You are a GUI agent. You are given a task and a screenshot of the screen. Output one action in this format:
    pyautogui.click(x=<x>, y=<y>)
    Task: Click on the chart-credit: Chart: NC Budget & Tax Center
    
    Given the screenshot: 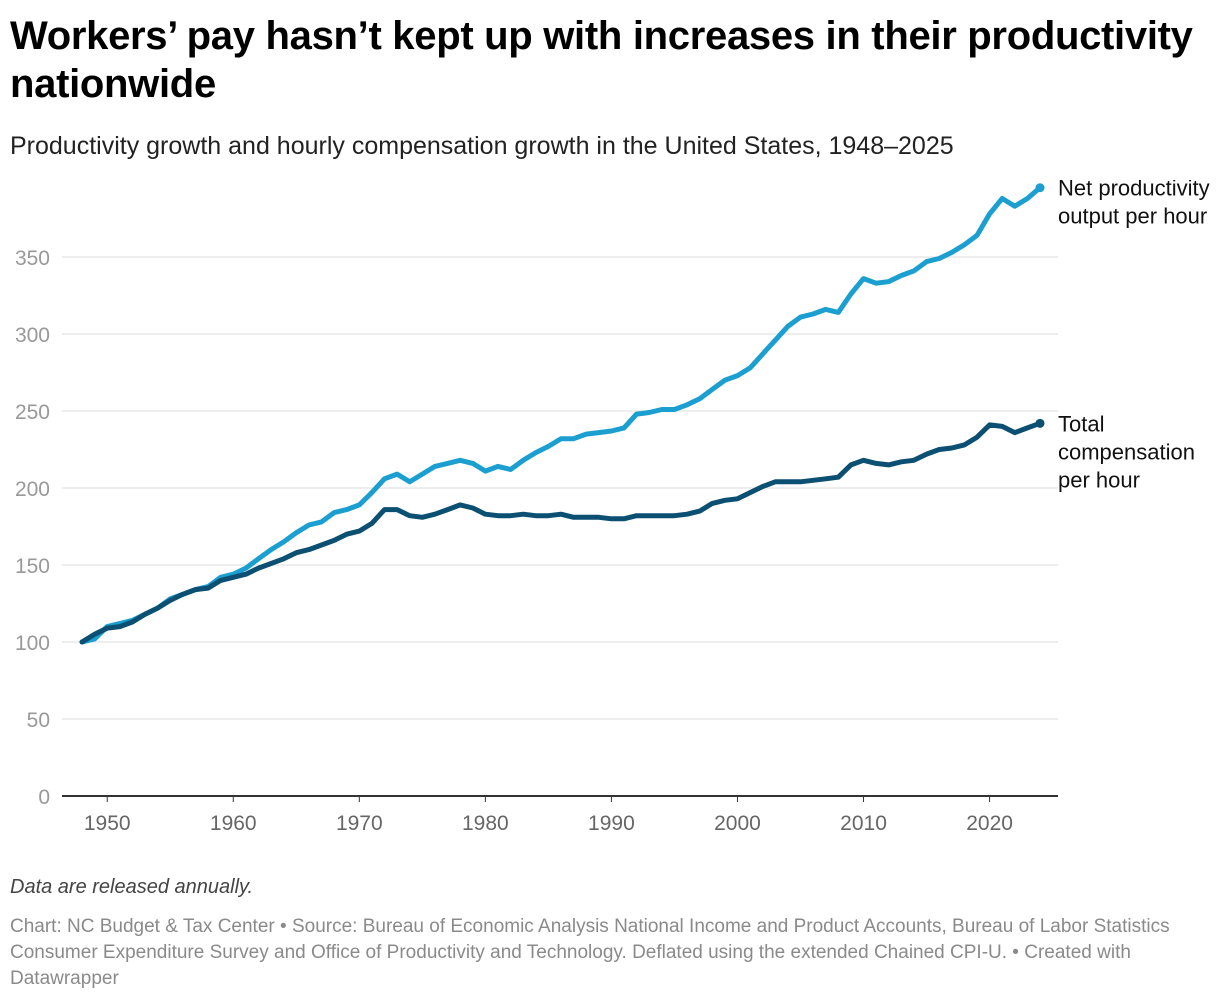 What is the action you would take?
    pyautogui.click(x=142, y=926)
    